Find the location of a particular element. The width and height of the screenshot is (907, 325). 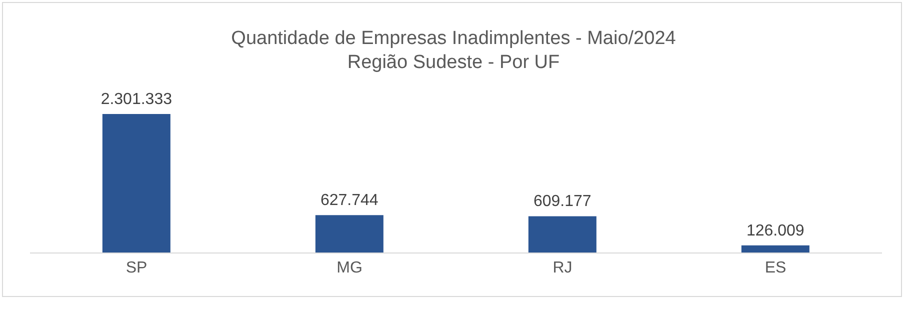

x-tick-label: MG is located at coordinates (349, 267).